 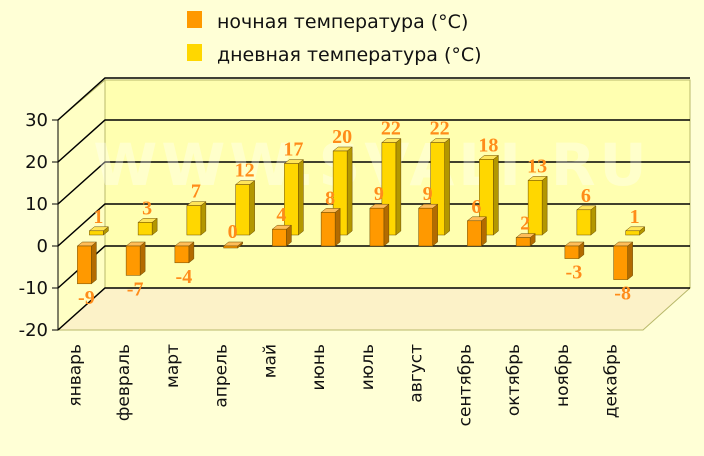 What do you see at coordinates (440, 129) in the screenshot?
I see `data-label-day: 22` at bounding box center [440, 129].